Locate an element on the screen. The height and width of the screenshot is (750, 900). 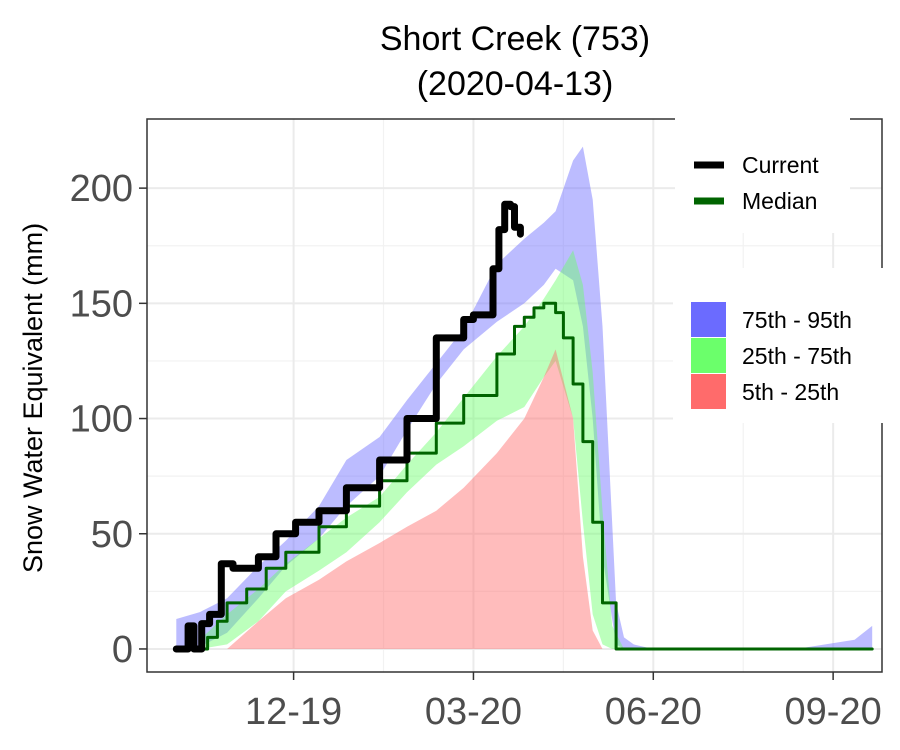
legend-lines-box is located at coordinates (762, 170).